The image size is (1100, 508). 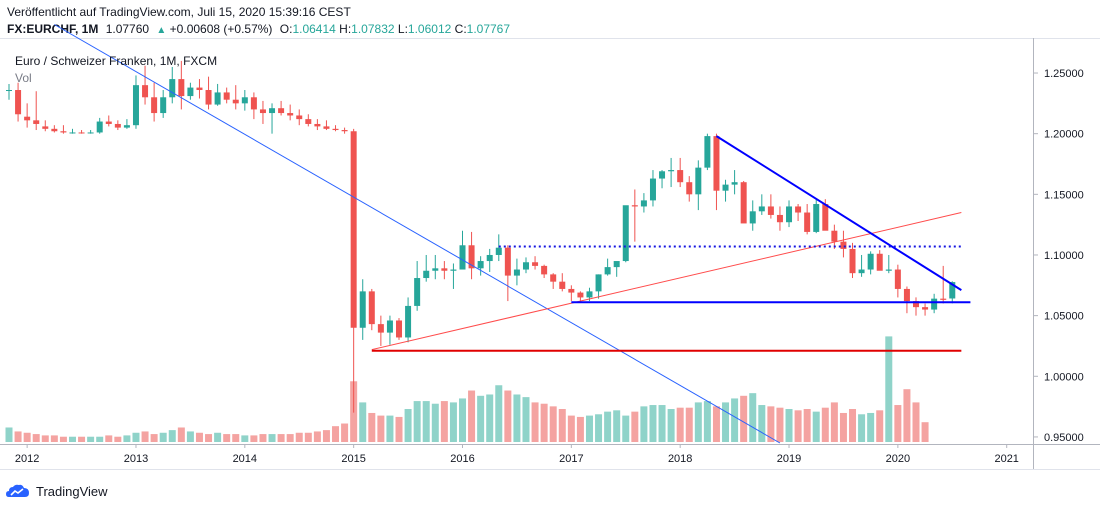 What do you see at coordinates (402, 29) in the screenshot?
I see `low-label: L:` at bounding box center [402, 29].